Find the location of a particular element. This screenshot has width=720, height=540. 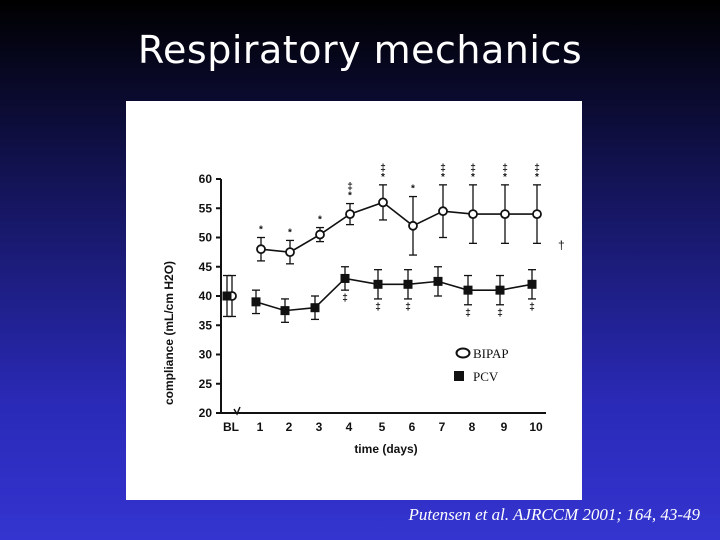

y-tick-label: 55 is located at coordinates (206, 208).